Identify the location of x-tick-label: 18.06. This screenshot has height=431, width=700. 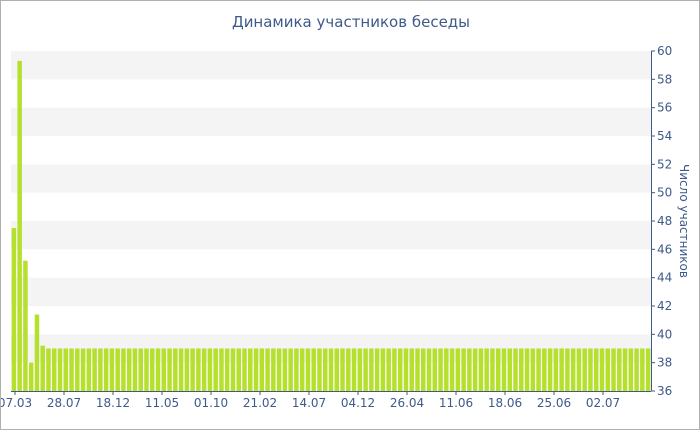
(505, 403).